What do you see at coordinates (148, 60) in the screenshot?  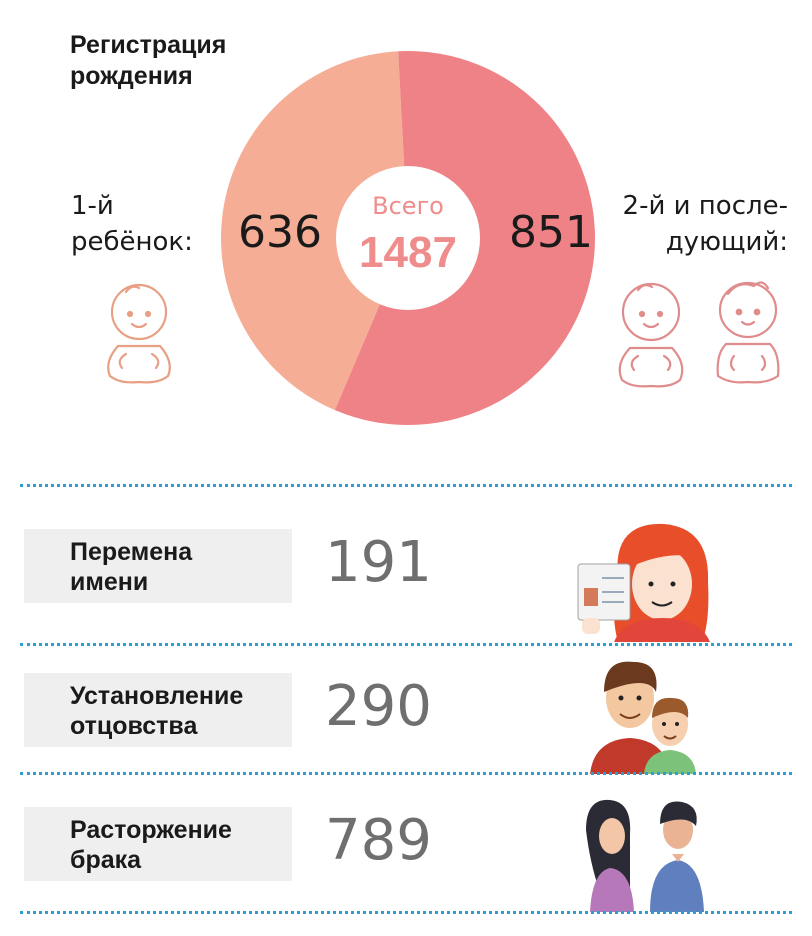 I see `chart-title: Регистрация рождения` at bounding box center [148, 60].